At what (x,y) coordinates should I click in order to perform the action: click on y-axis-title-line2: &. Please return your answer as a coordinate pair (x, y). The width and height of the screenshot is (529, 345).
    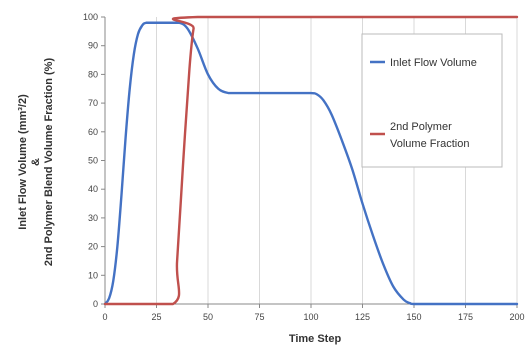
    Looking at the image, I should click on (36, 162).